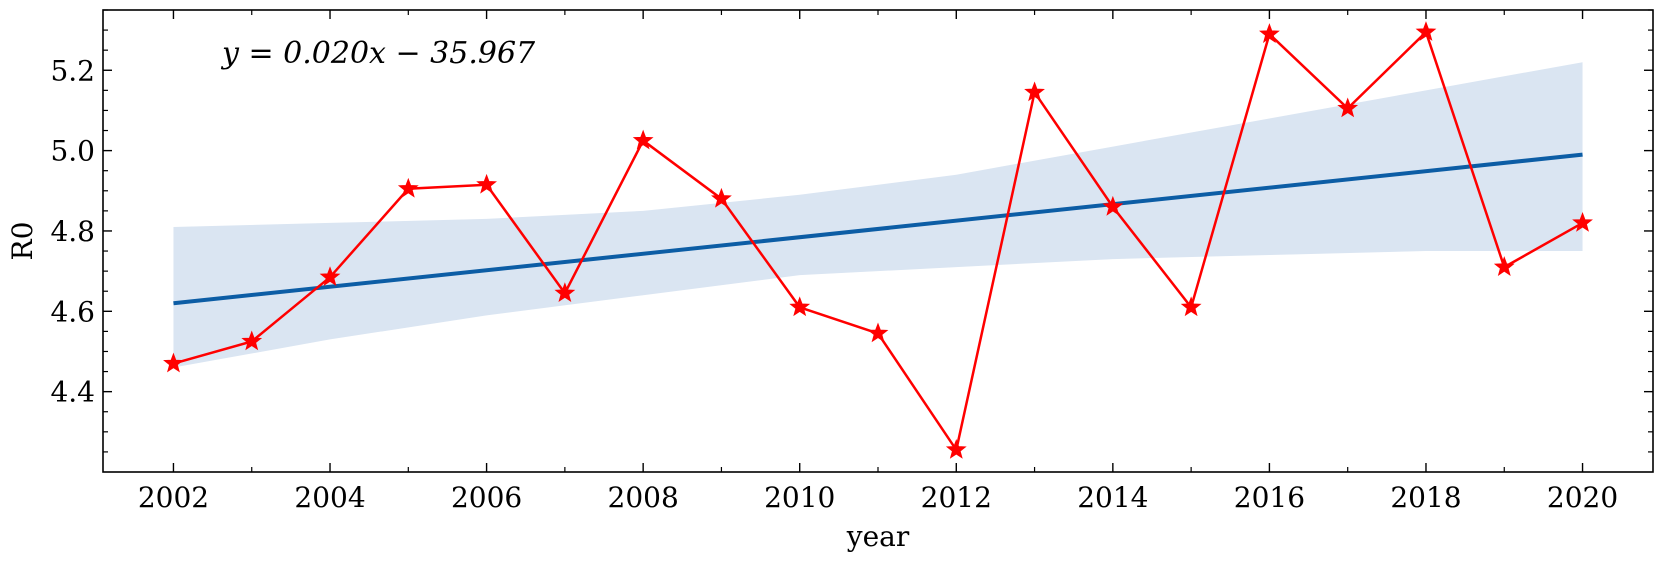 The image size is (1661, 561). What do you see at coordinates (878, 536) in the screenshot?
I see `x-axis-label: year` at bounding box center [878, 536].